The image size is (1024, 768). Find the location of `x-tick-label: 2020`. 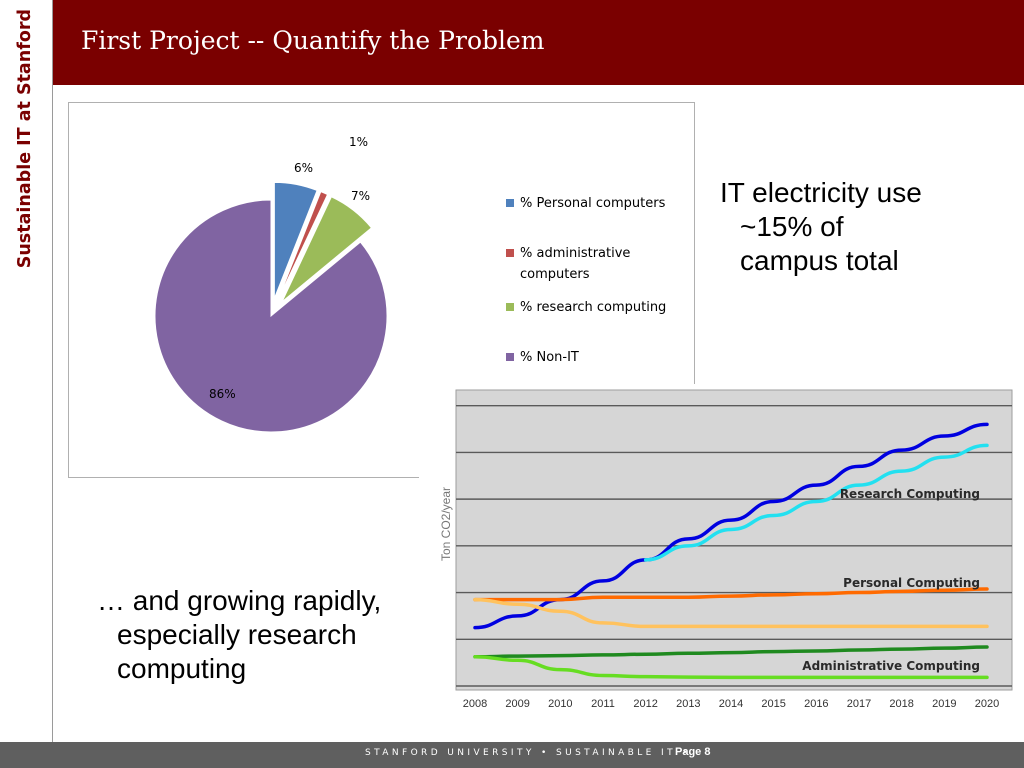

x-tick-label: 2020 is located at coordinates (987, 704).